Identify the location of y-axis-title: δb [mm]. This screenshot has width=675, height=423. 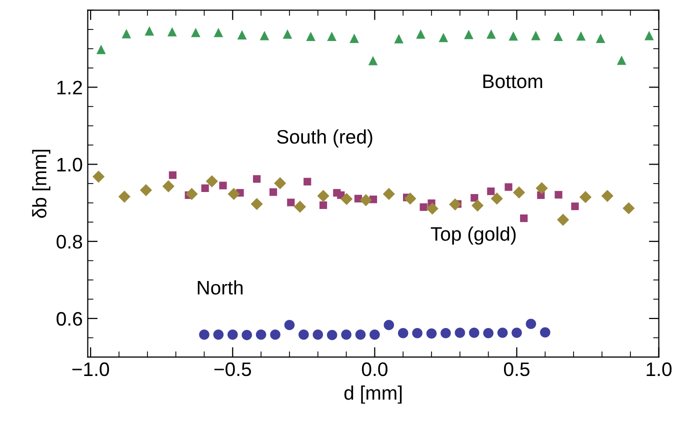
(41, 184).